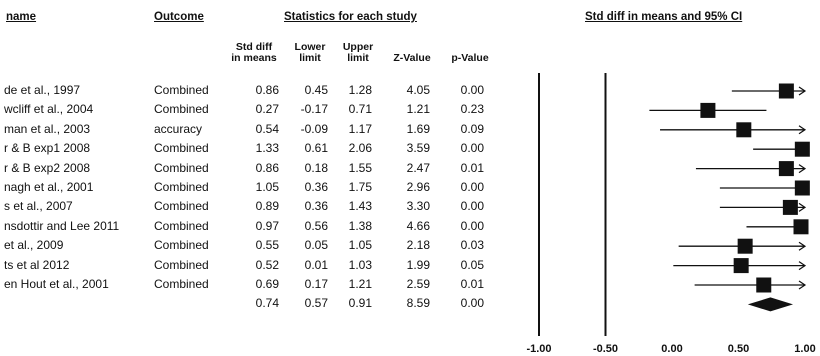  What do you see at coordinates (316, 148) in the screenshot?
I see `lower-limit-value: 0.61` at bounding box center [316, 148].